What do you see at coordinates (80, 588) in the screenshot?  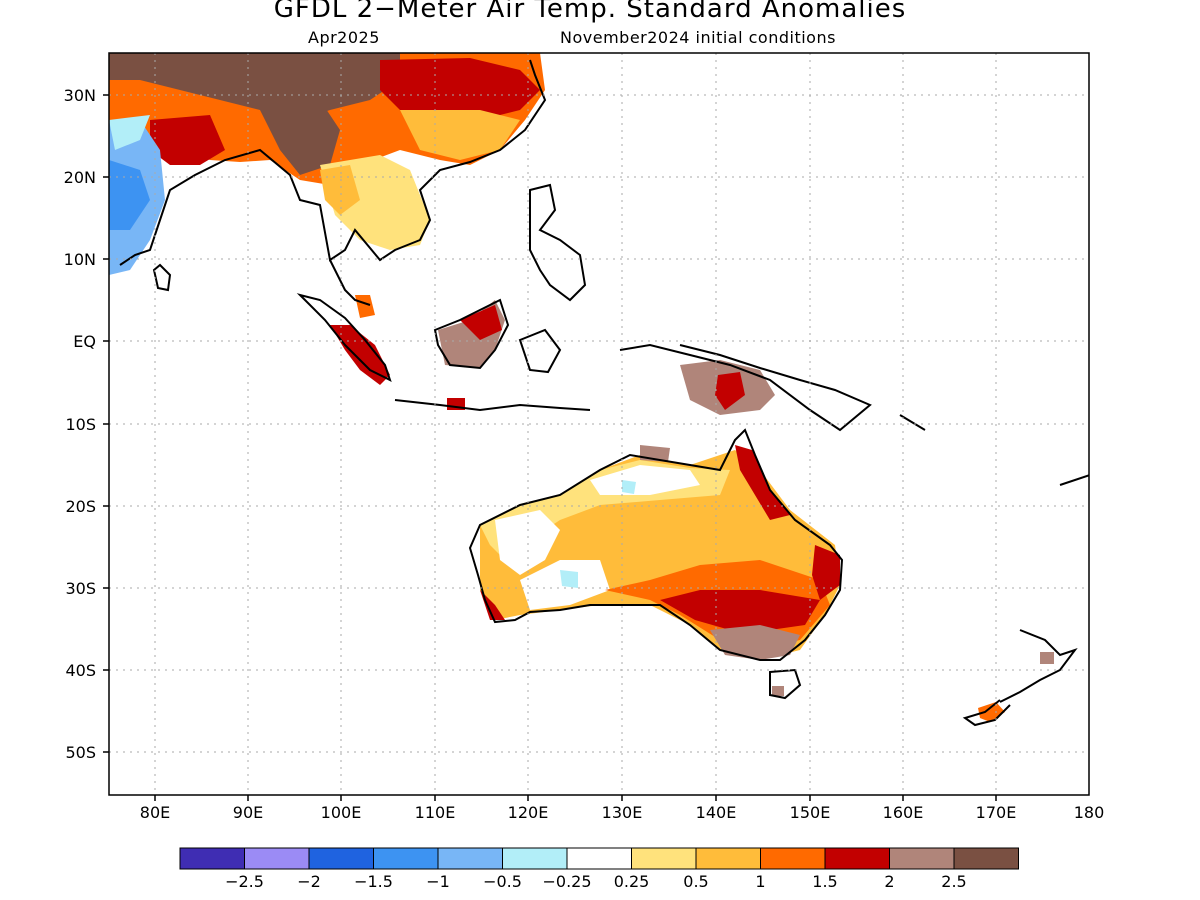 I see `lat-label: 30S` at bounding box center [80, 588].